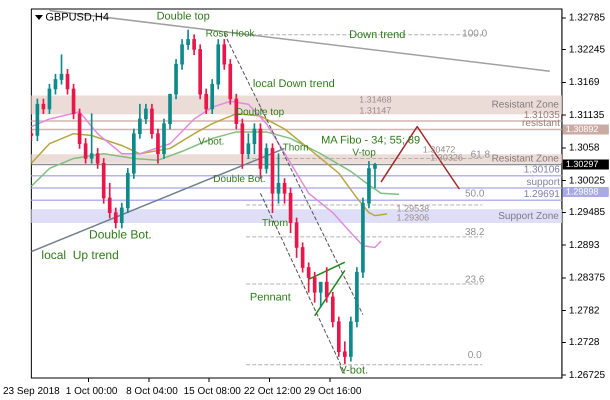  Describe the element at coordinates (474, 280) in the screenshot. I see `annotation: 23.6` at that location.